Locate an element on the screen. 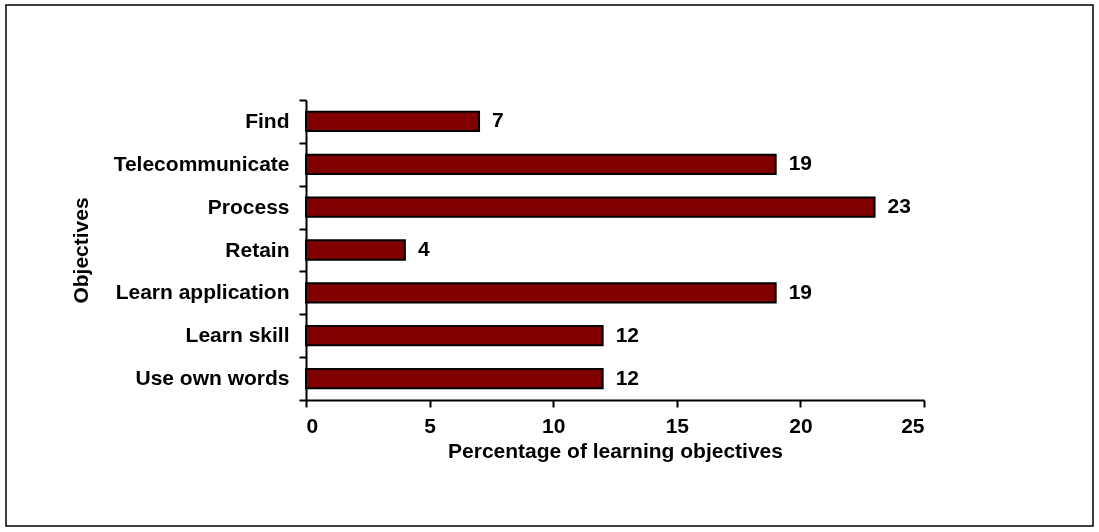 This screenshot has height=532, width=1099. x-axis-title: Percentage of learning objectives is located at coordinates (615, 450).